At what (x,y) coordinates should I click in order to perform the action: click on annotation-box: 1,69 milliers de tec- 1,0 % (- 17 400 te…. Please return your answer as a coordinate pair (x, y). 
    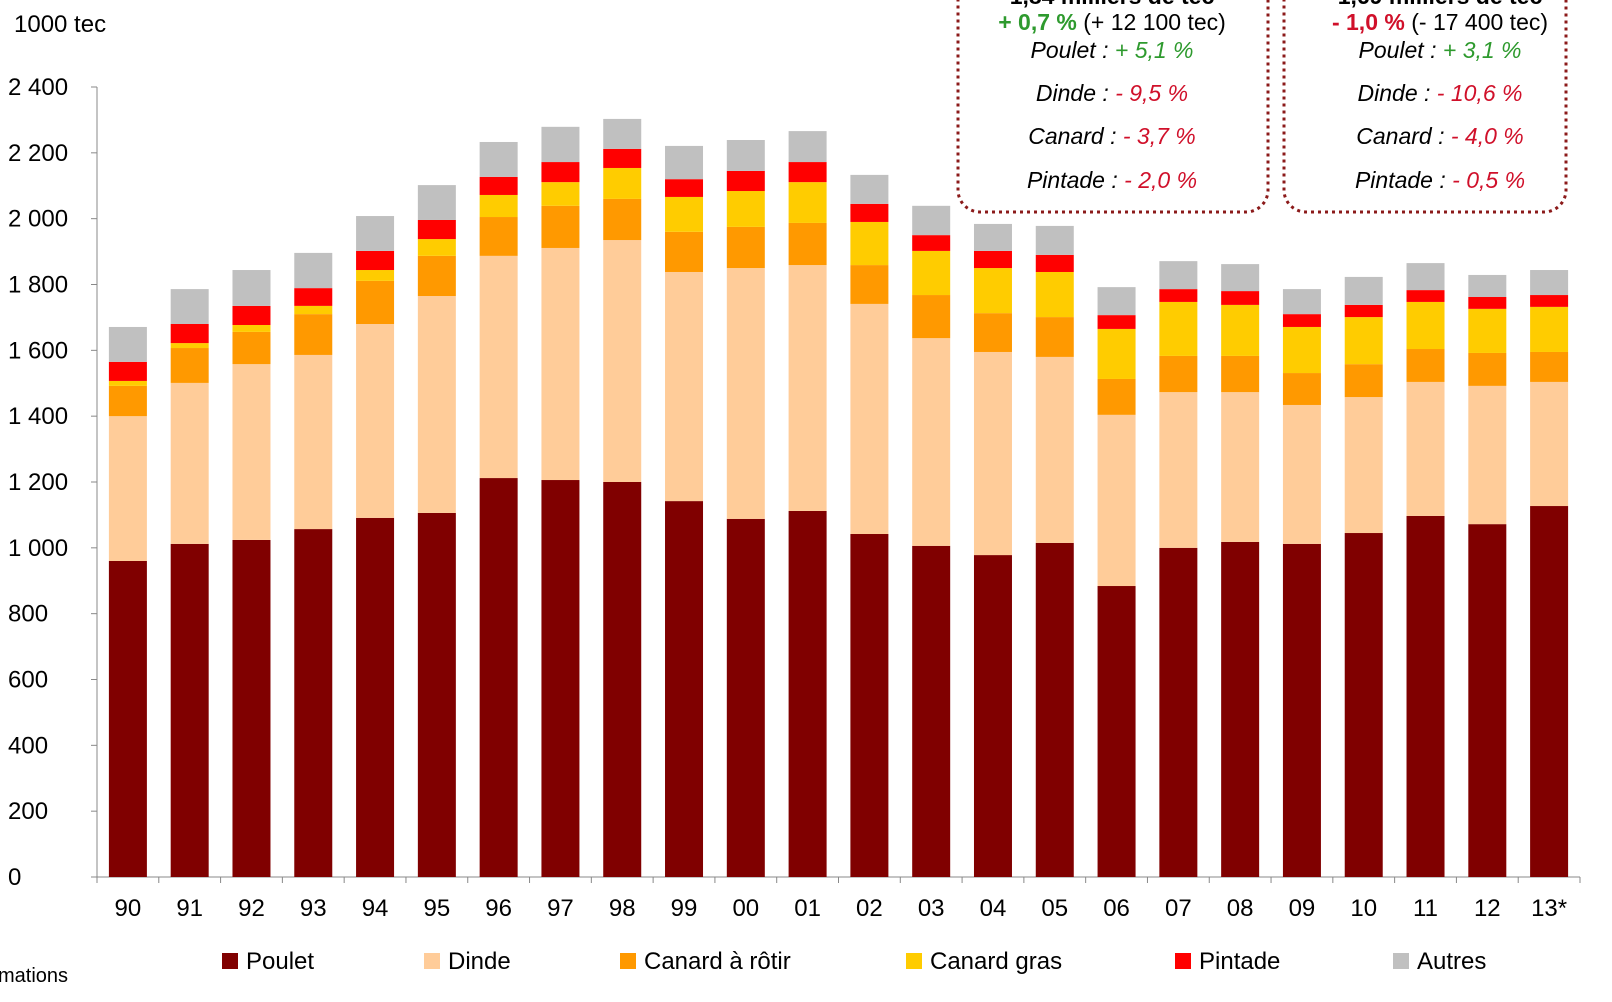
    Looking at the image, I should click on (1425, 107).